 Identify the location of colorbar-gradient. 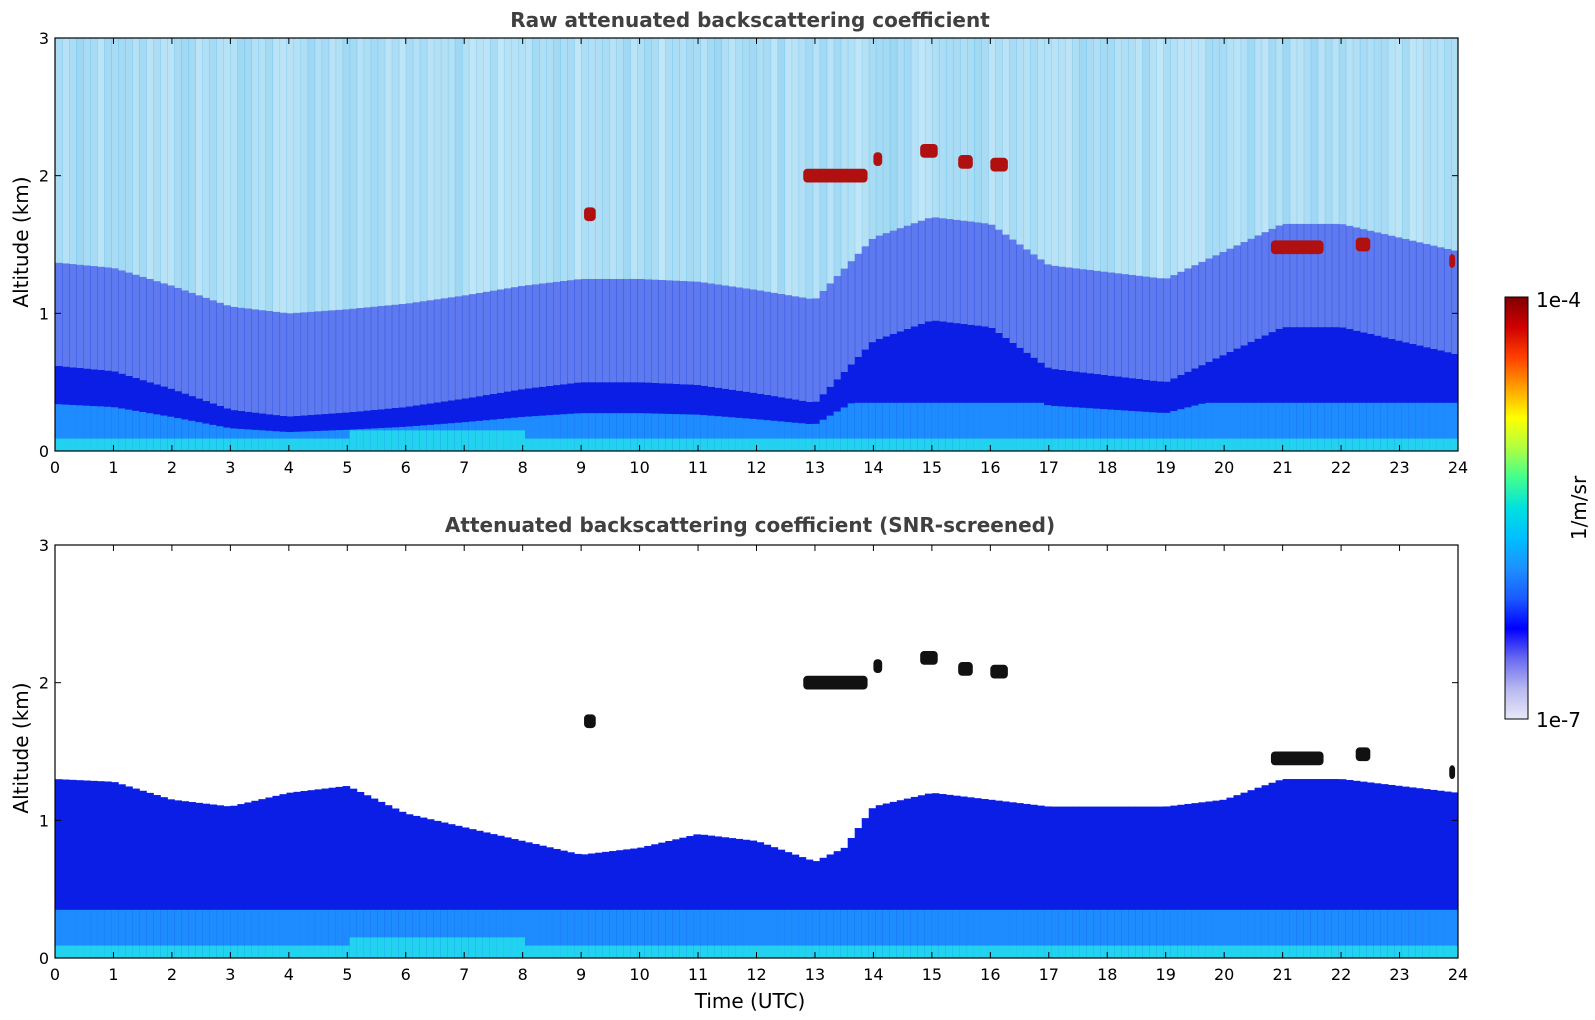
(1516, 508).